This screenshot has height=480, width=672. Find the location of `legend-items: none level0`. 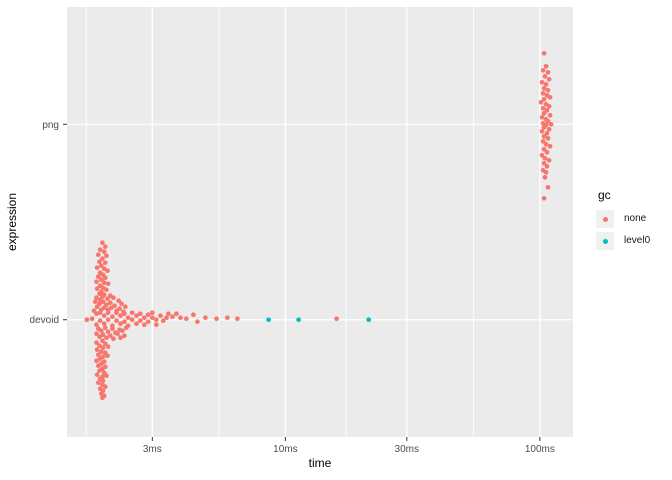

legend-items: none level0 is located at coordinates (623, 230).